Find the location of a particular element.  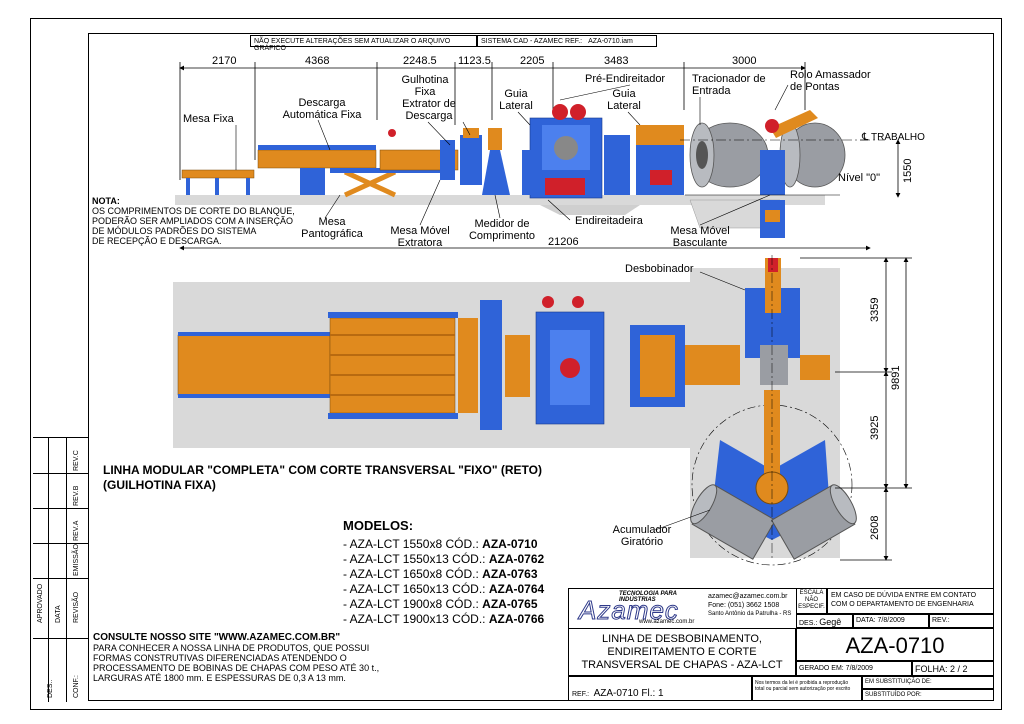

dim-9891: 9891 is located at coordinates (896, 378).